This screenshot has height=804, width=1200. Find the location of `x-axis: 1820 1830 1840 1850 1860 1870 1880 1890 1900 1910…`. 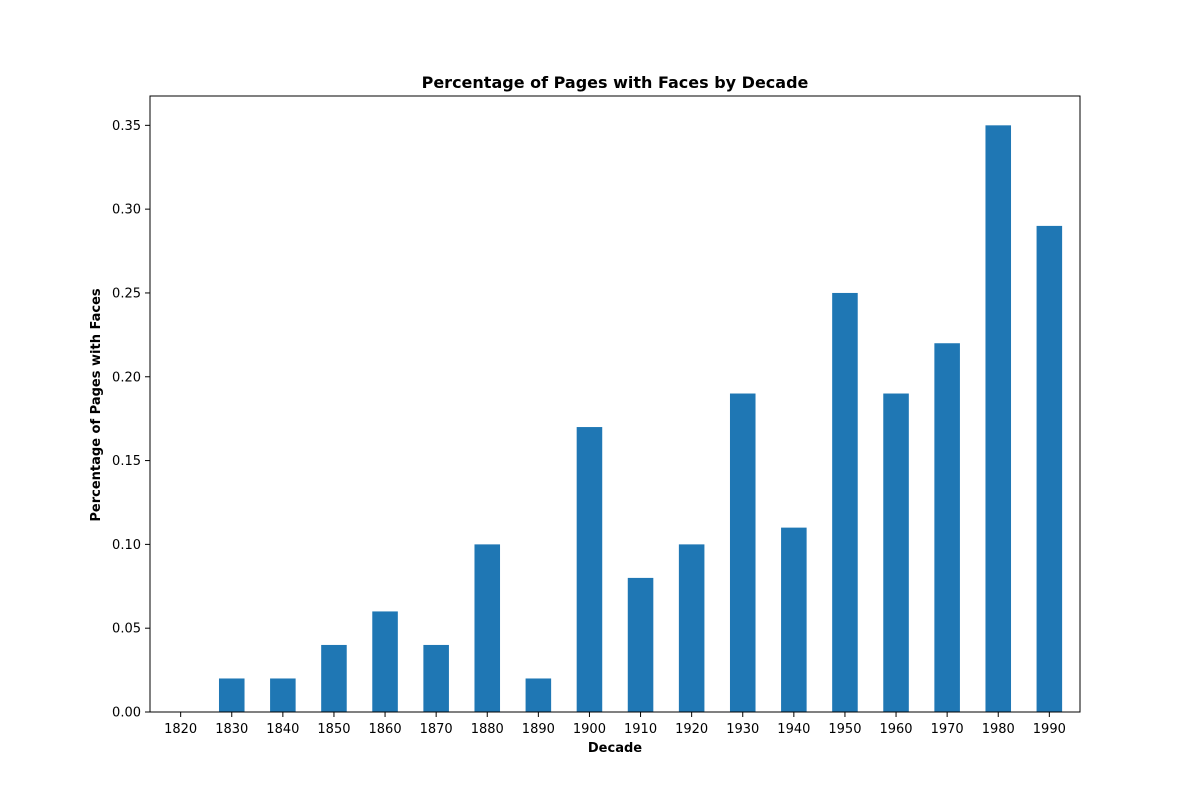

x-axis: 1820 1830 1840 1850 1860 1870 1880 1890 1900 1910… is located at coordinates (615, 724).